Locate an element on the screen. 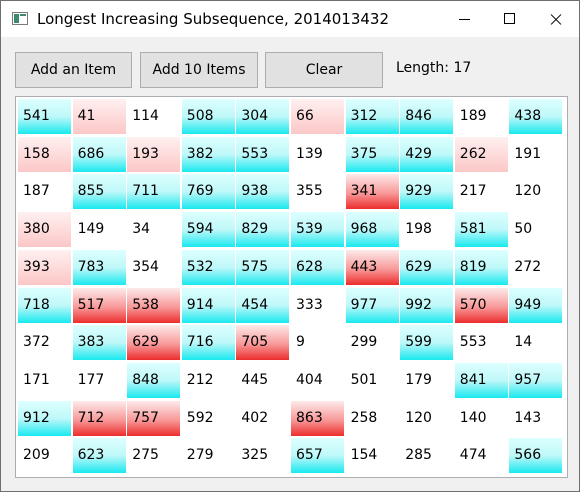  grid-cell: 686 is located at coordinates (99, 154).